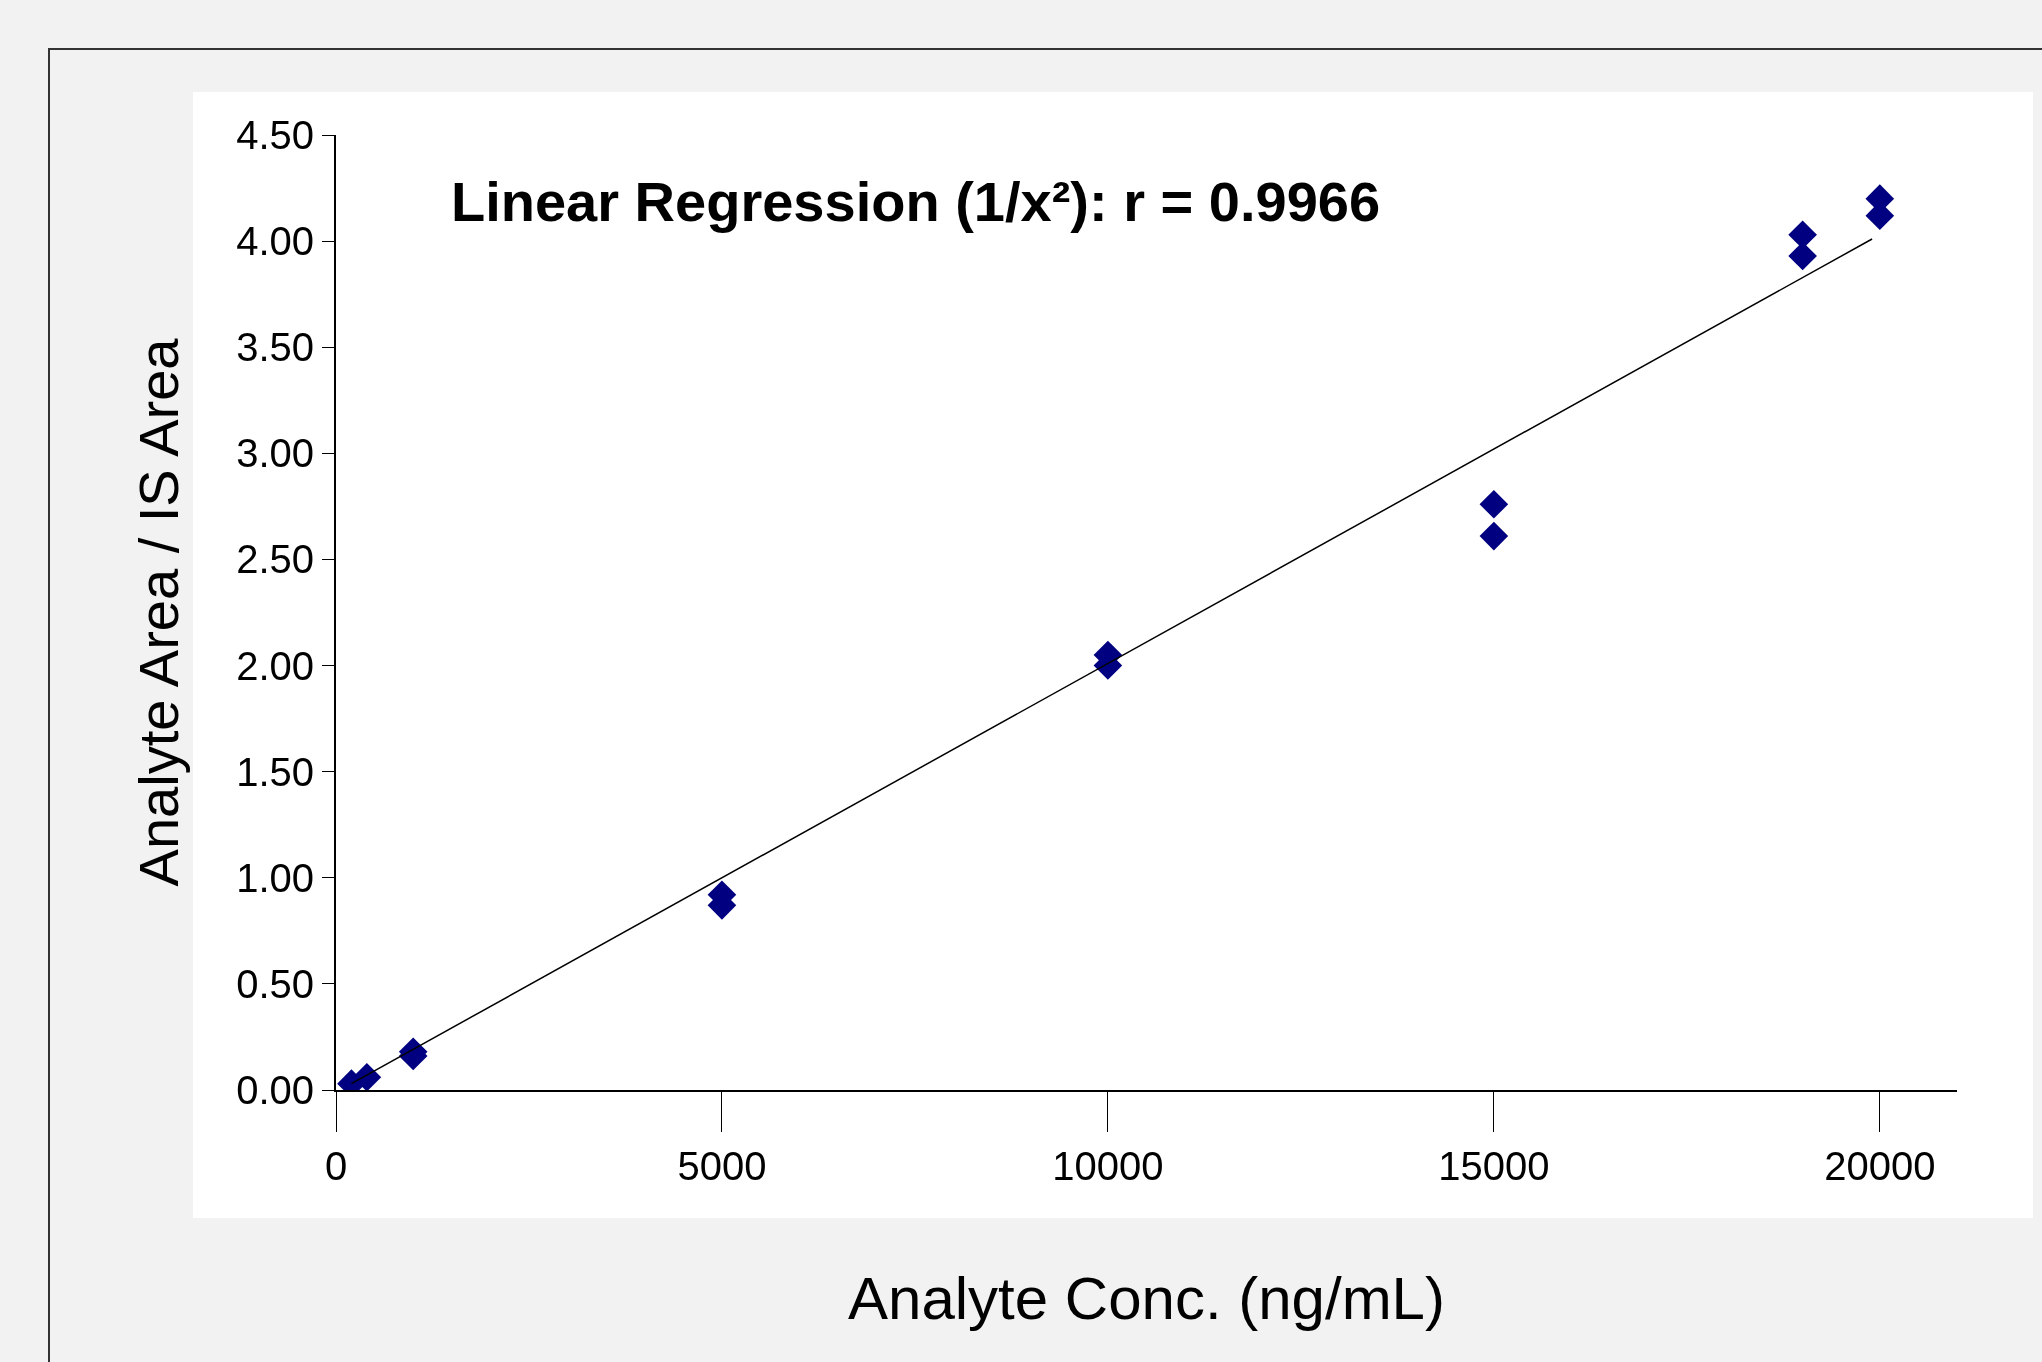 This screenshot has height=1362, width=2042. I want to click on x-tick-label: 10000, so click(1108, 1166).